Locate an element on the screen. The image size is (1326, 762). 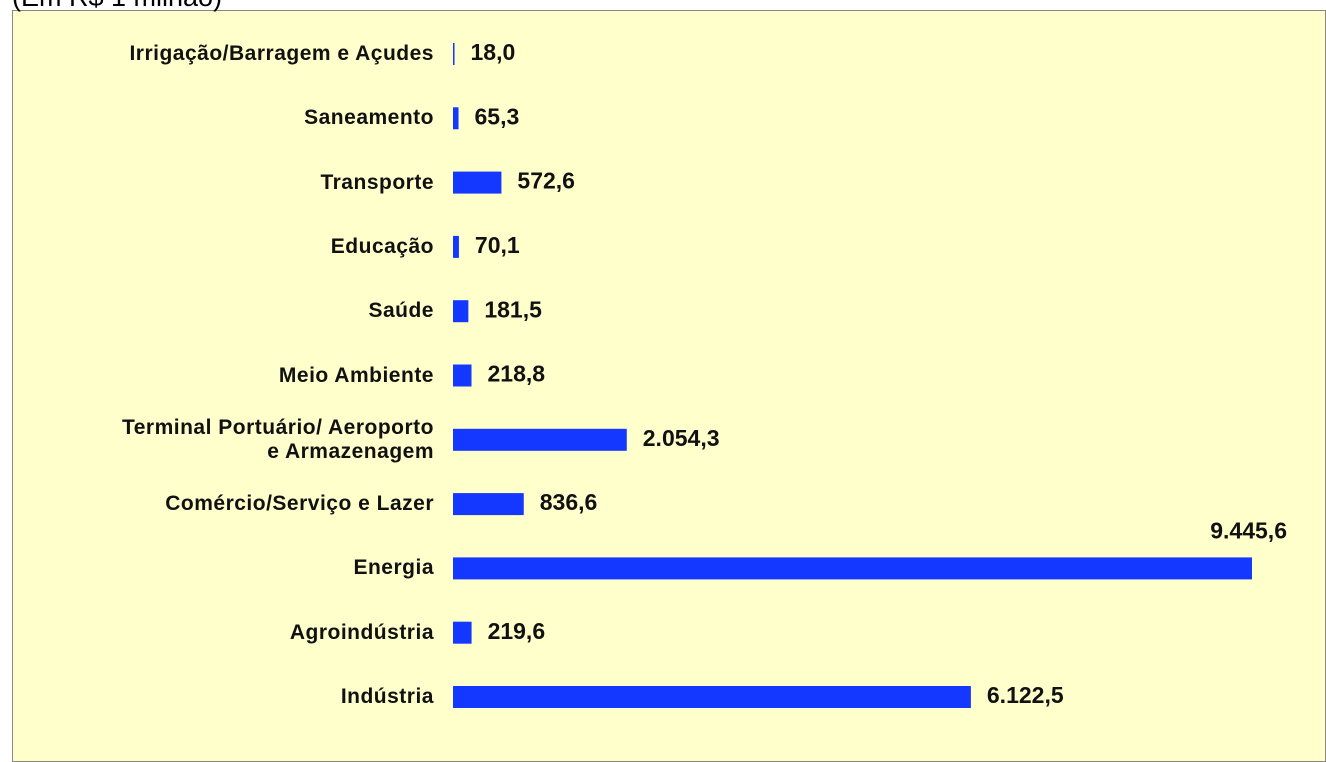
category-label: Irrigação/Barragem e Açudes is located at coordinates (281, 53).